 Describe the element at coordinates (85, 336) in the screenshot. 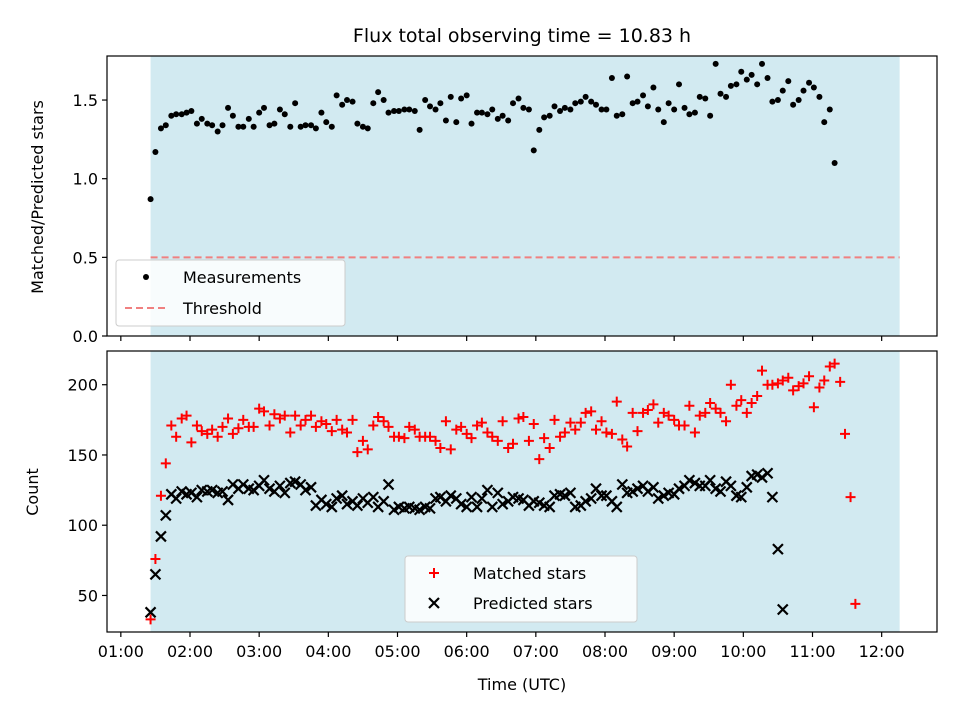

I see `y-tick-label: 0.0` at that location.